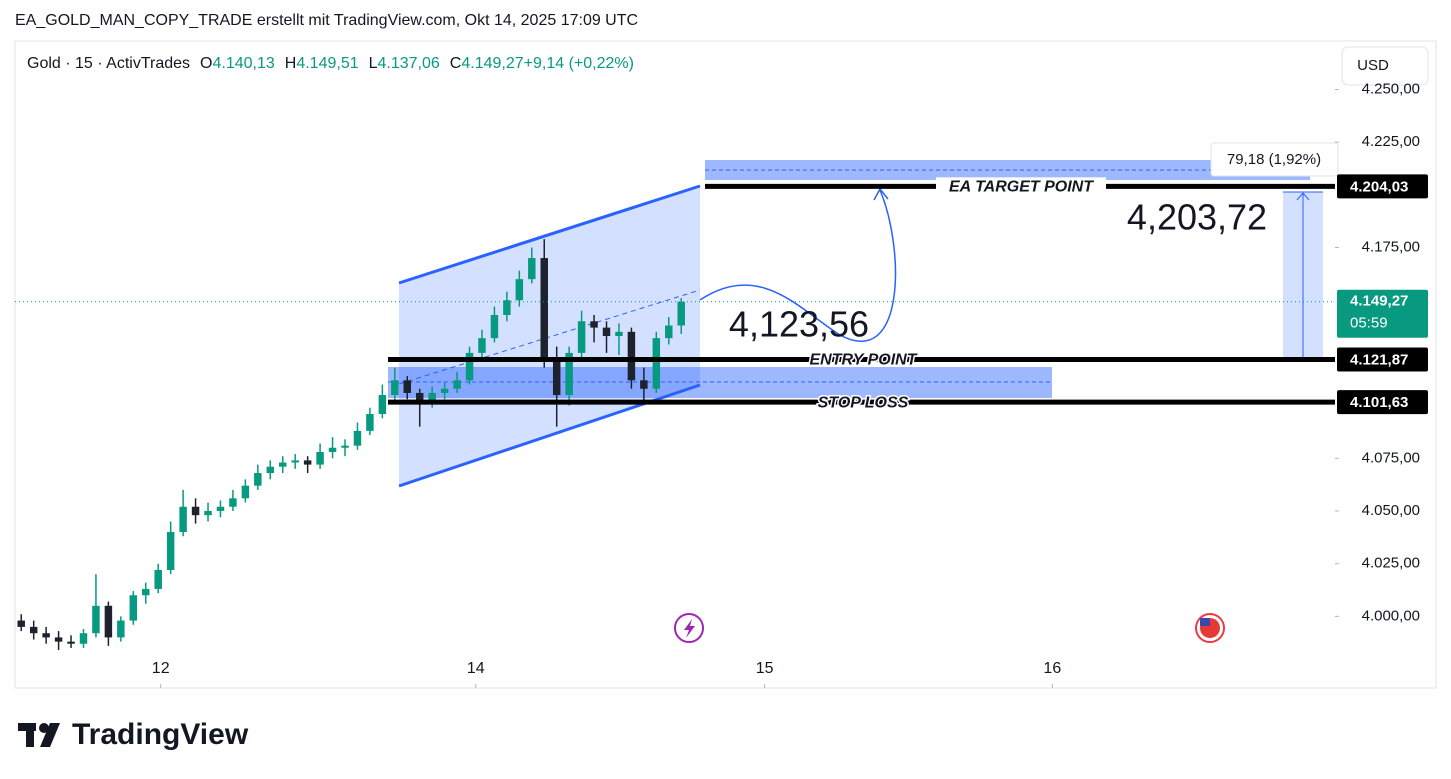  What do you see at coordinates (373, 63) in the screenshot?
I see `legend-key: L` at bounding box center [373, 63].